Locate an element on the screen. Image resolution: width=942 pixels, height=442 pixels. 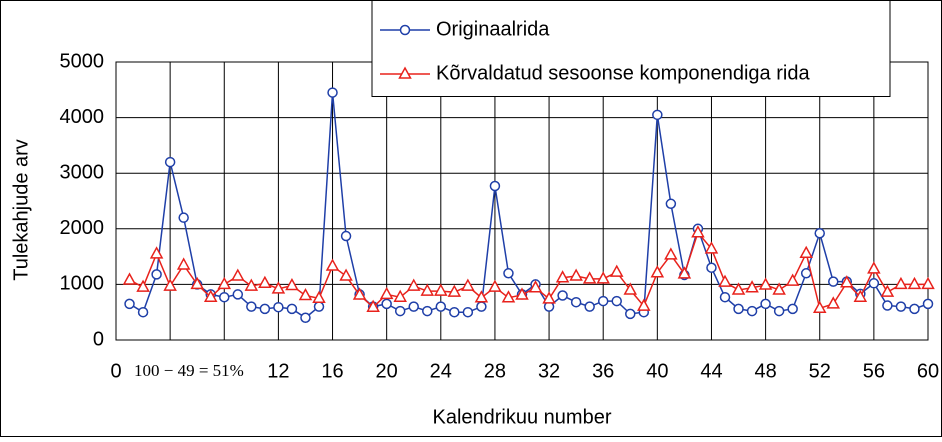
legend-label: Kõrvaldatud sesoonse komponendiga rida is located at coordinates (623, 73).